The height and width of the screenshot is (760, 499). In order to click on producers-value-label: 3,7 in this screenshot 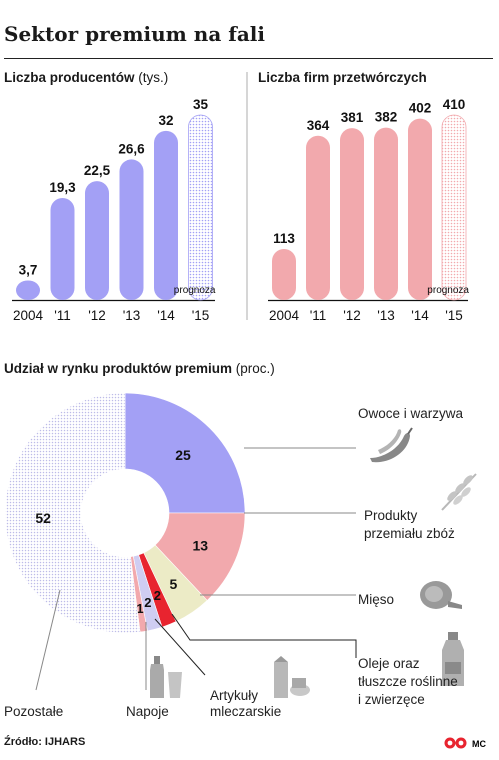, I will do `click(28, 269)`.